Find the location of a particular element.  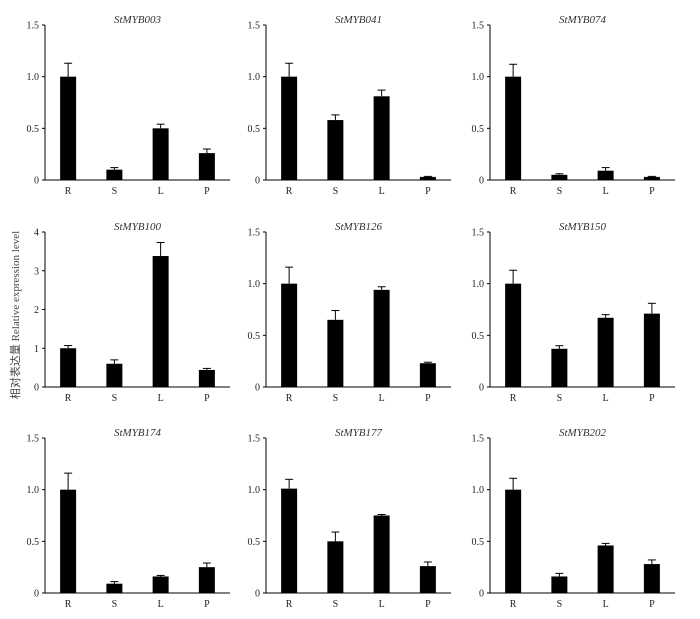

chart-title: StMYB003 is located at coordinates (138, 20).